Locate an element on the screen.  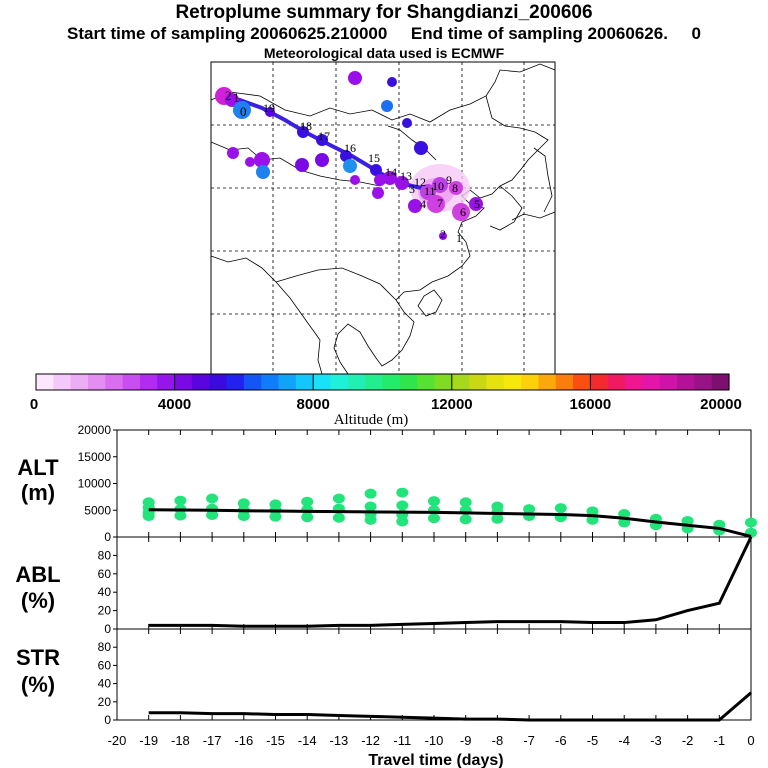
panel-str: 0 20 40 60 80 STR(%) is located at coordinates (384, 677).